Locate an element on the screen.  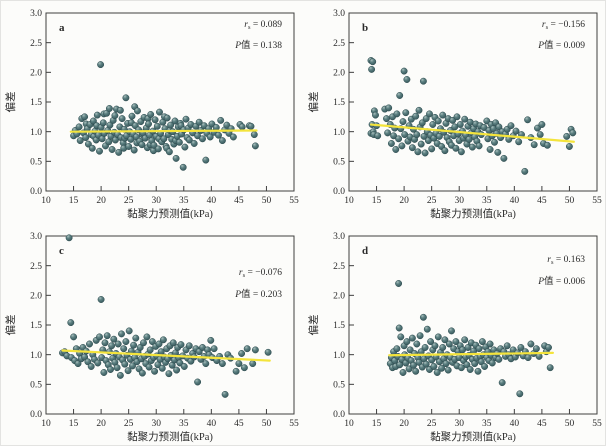
x-tick-label: 40 is located at coordinates (212, 201).